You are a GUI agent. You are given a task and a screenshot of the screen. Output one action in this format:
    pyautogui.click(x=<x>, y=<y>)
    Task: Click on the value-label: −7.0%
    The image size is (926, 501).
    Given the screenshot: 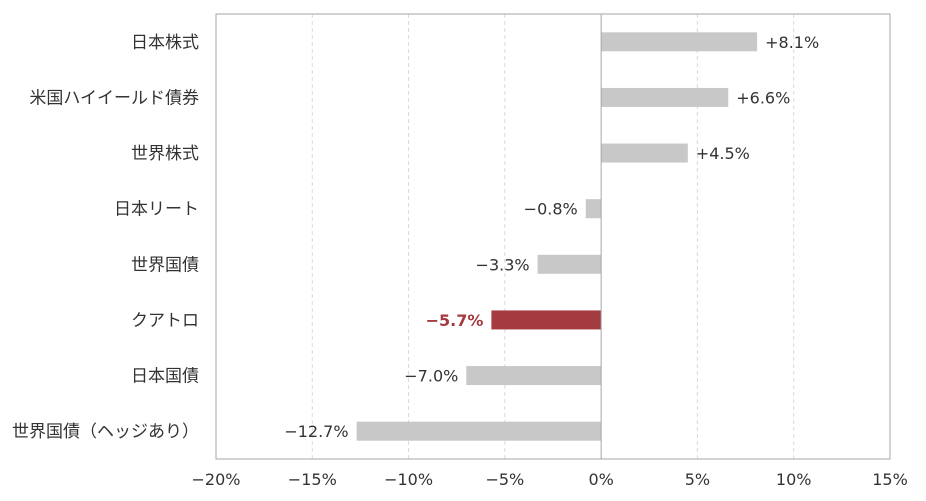 What is the action you would take?
    pyautogui.click(x=431, y=376)
    